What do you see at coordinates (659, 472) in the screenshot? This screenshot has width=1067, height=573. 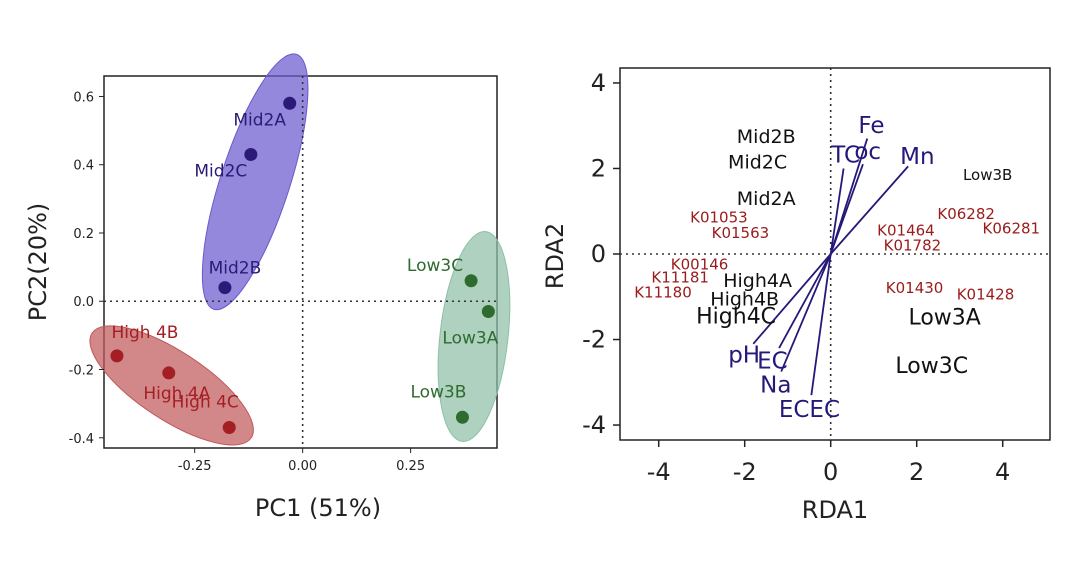 I see `rda-x-tick-label: -4` at bounding box center [659, 472].